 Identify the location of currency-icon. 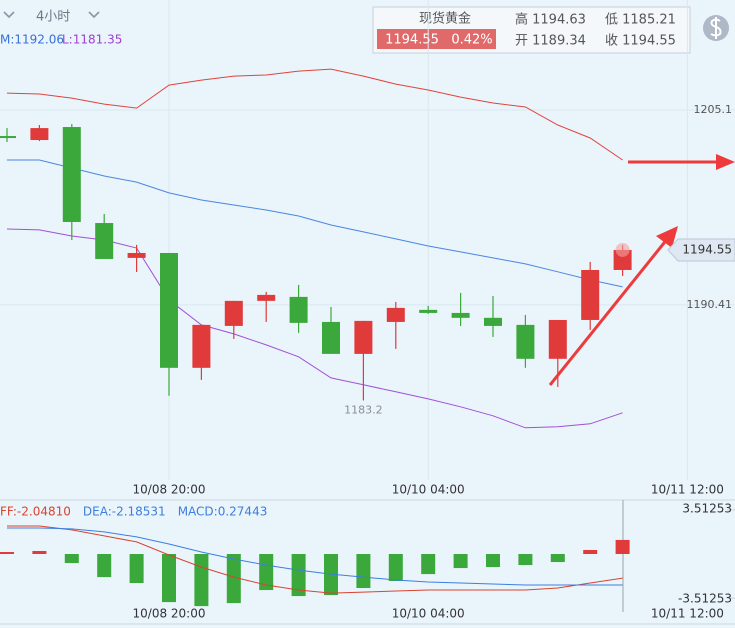
(716, 28).